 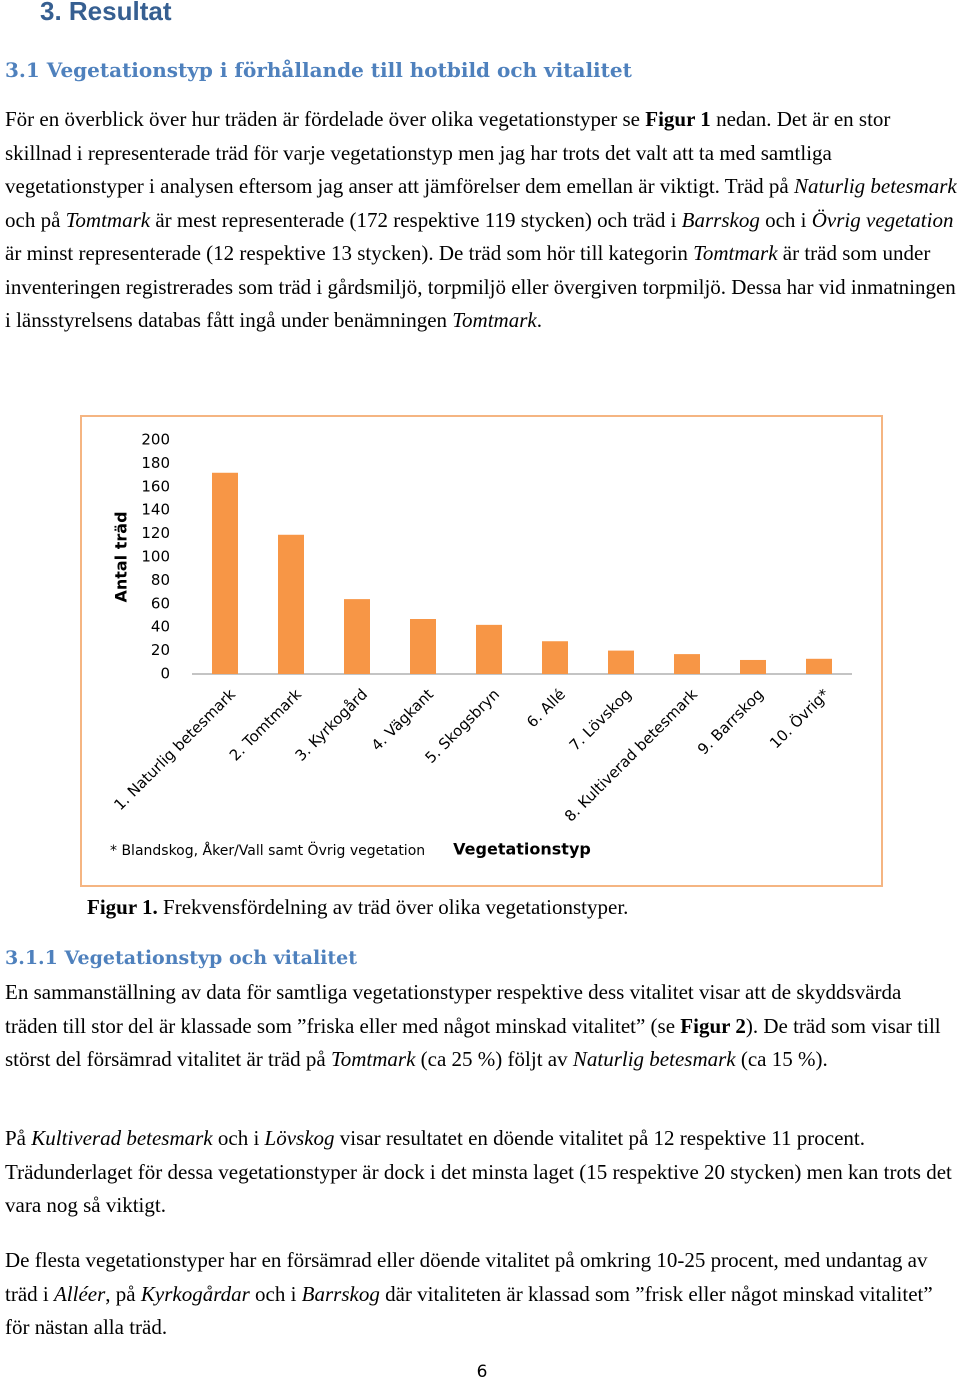 I want to click on text: Lövskog, so click(x=299, y=1138).